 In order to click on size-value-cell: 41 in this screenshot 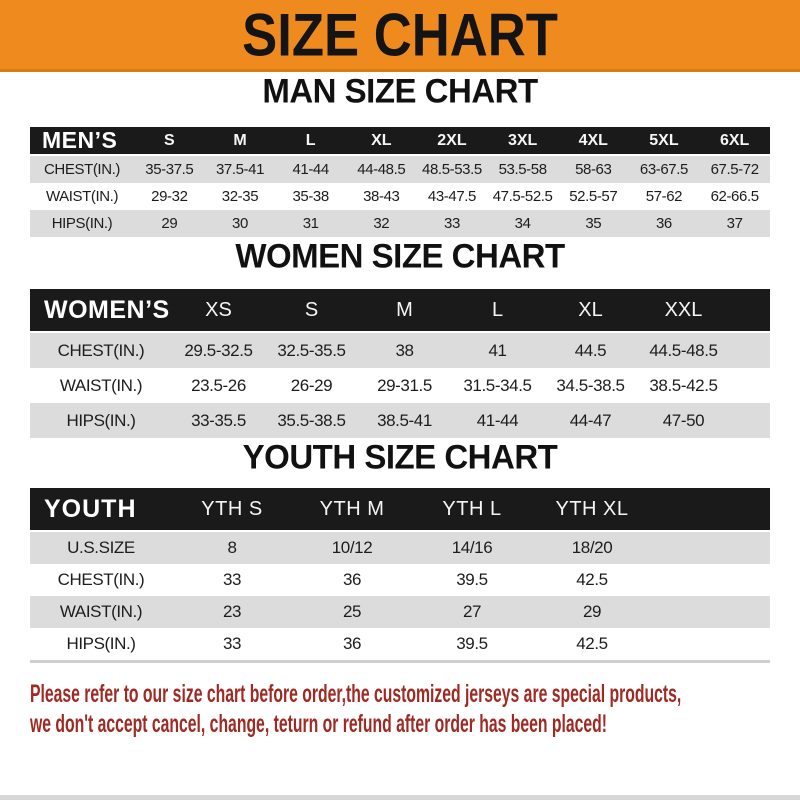, I will do `click(497, 350)`.